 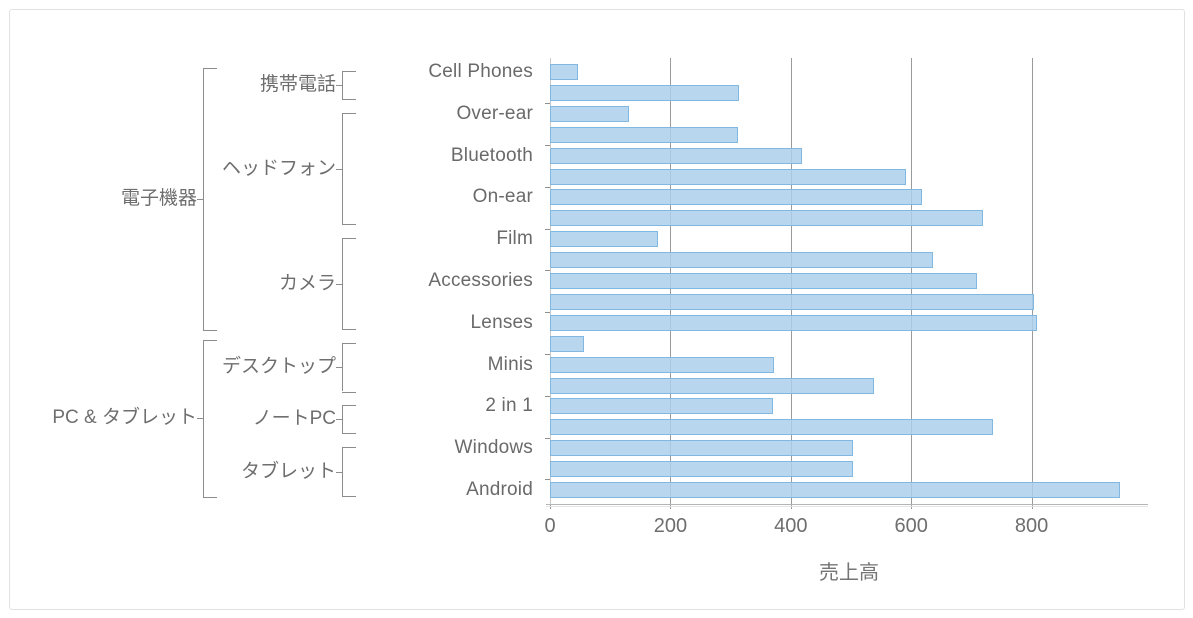 What do you see at coordinates (791, 526) in the screenshot?
I see `x-axis-tick-label: 400` at bounding box center [791, 526].